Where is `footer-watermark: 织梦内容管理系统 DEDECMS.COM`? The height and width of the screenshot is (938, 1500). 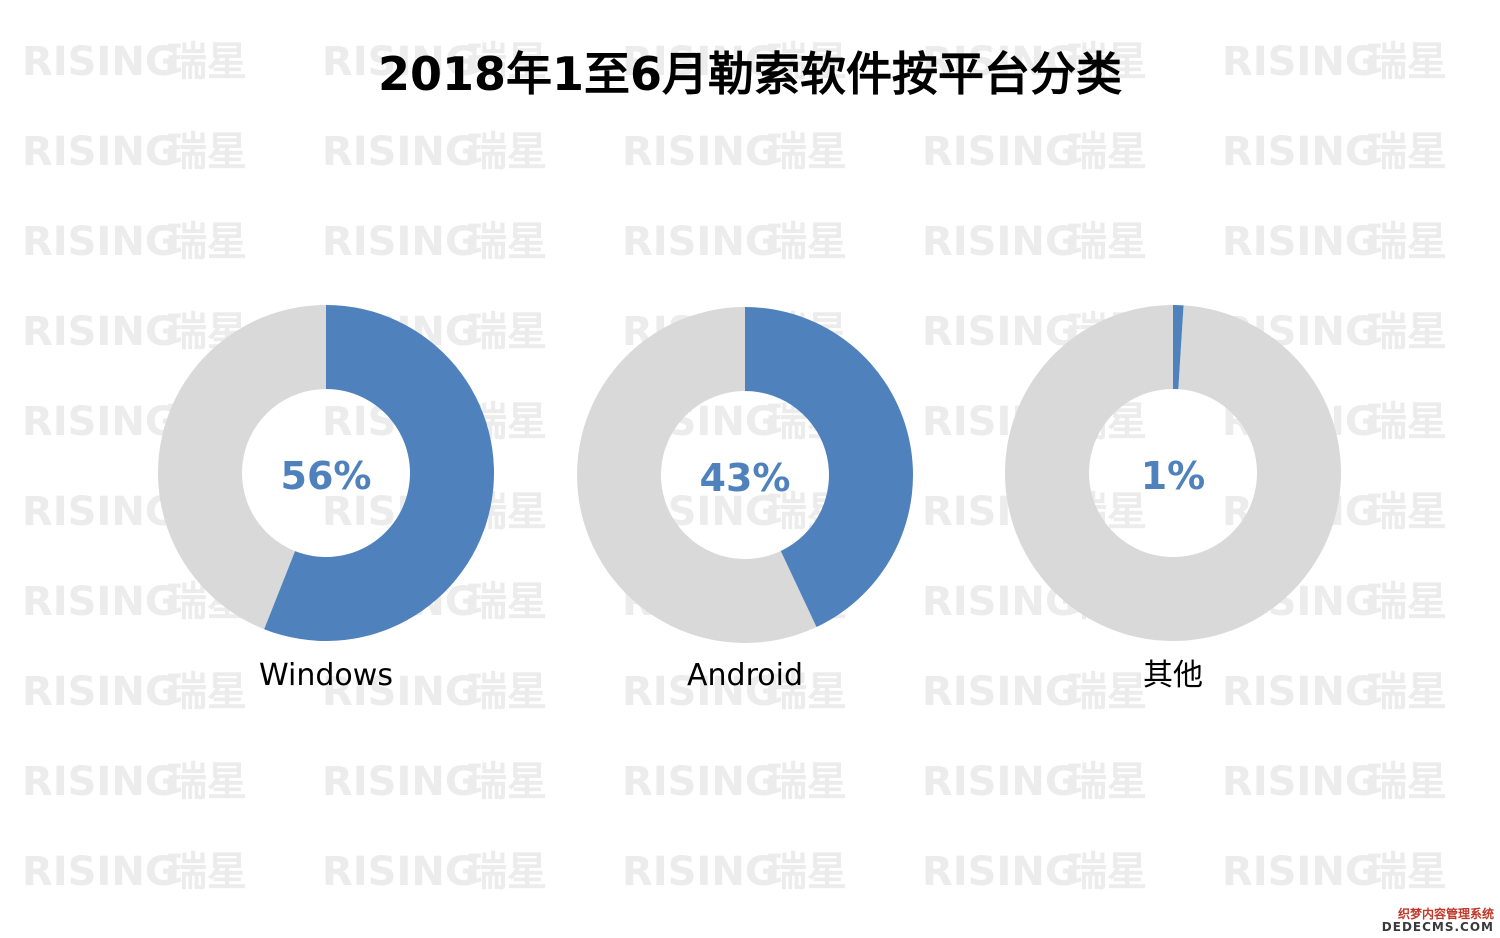 footer-watermark: 织梦内容管理系统 DEDECMS.COM is located at coordinates (1437, 920).